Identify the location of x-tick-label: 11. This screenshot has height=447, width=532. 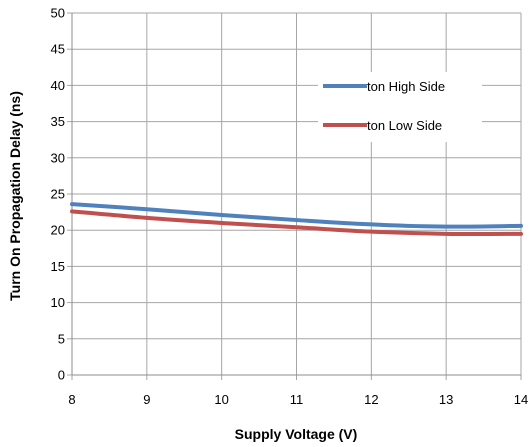
(297, 399).